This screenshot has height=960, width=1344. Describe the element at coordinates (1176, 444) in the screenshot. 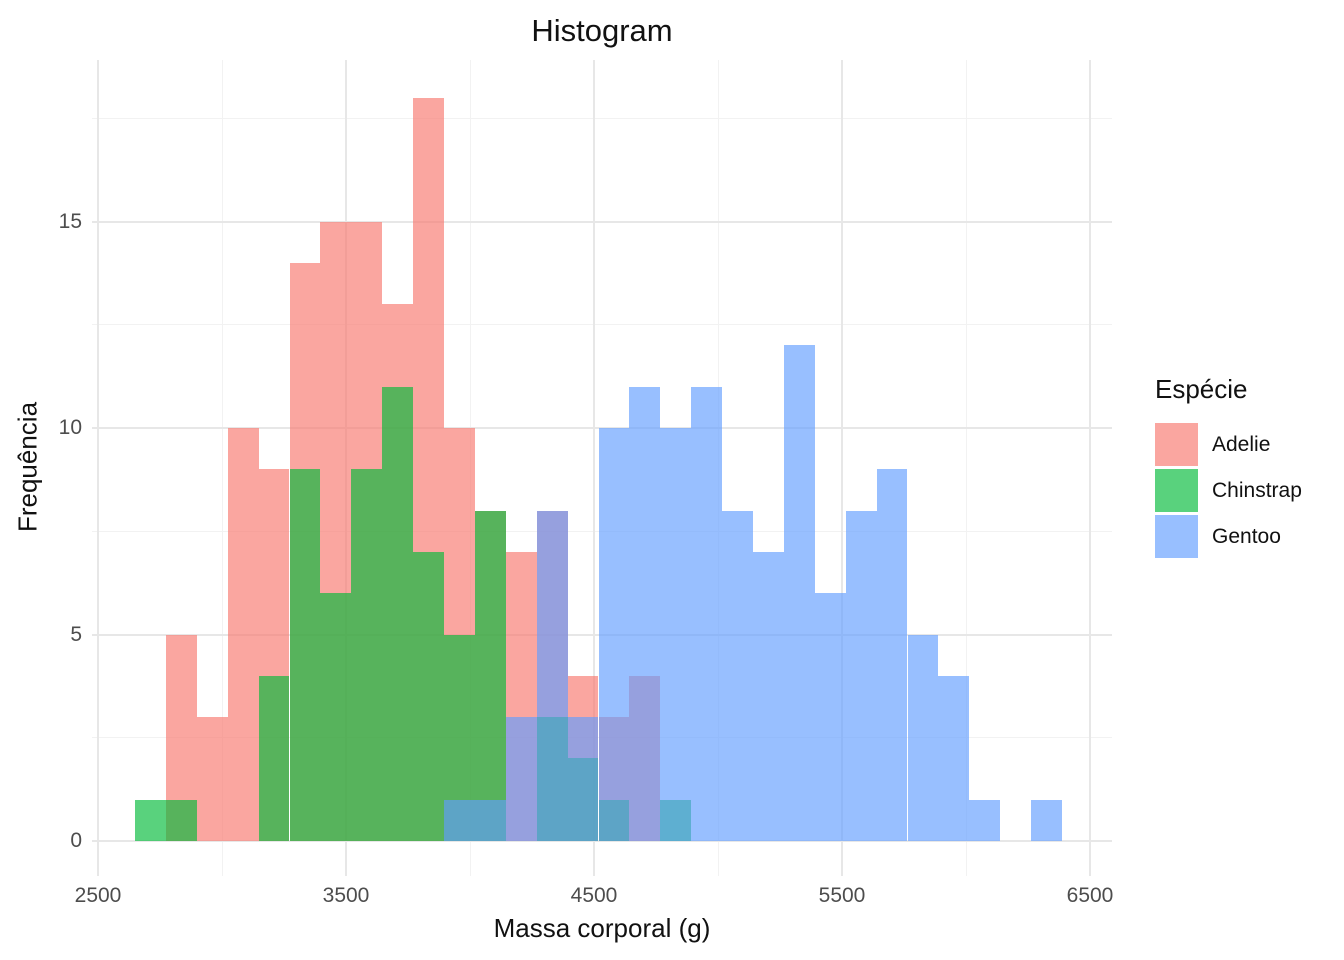

I see `legend-swatch-adelie` at that location.